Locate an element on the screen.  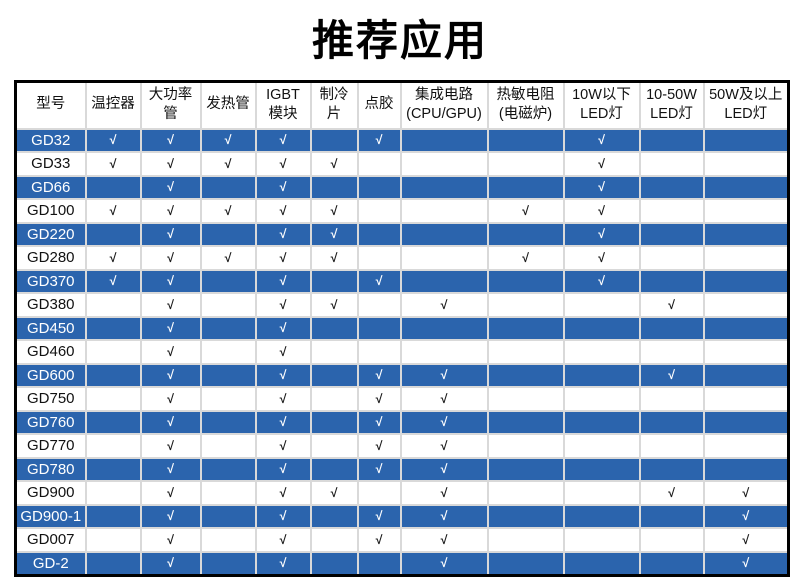
model-cell: GD780 is located at coordinates (50, 469).